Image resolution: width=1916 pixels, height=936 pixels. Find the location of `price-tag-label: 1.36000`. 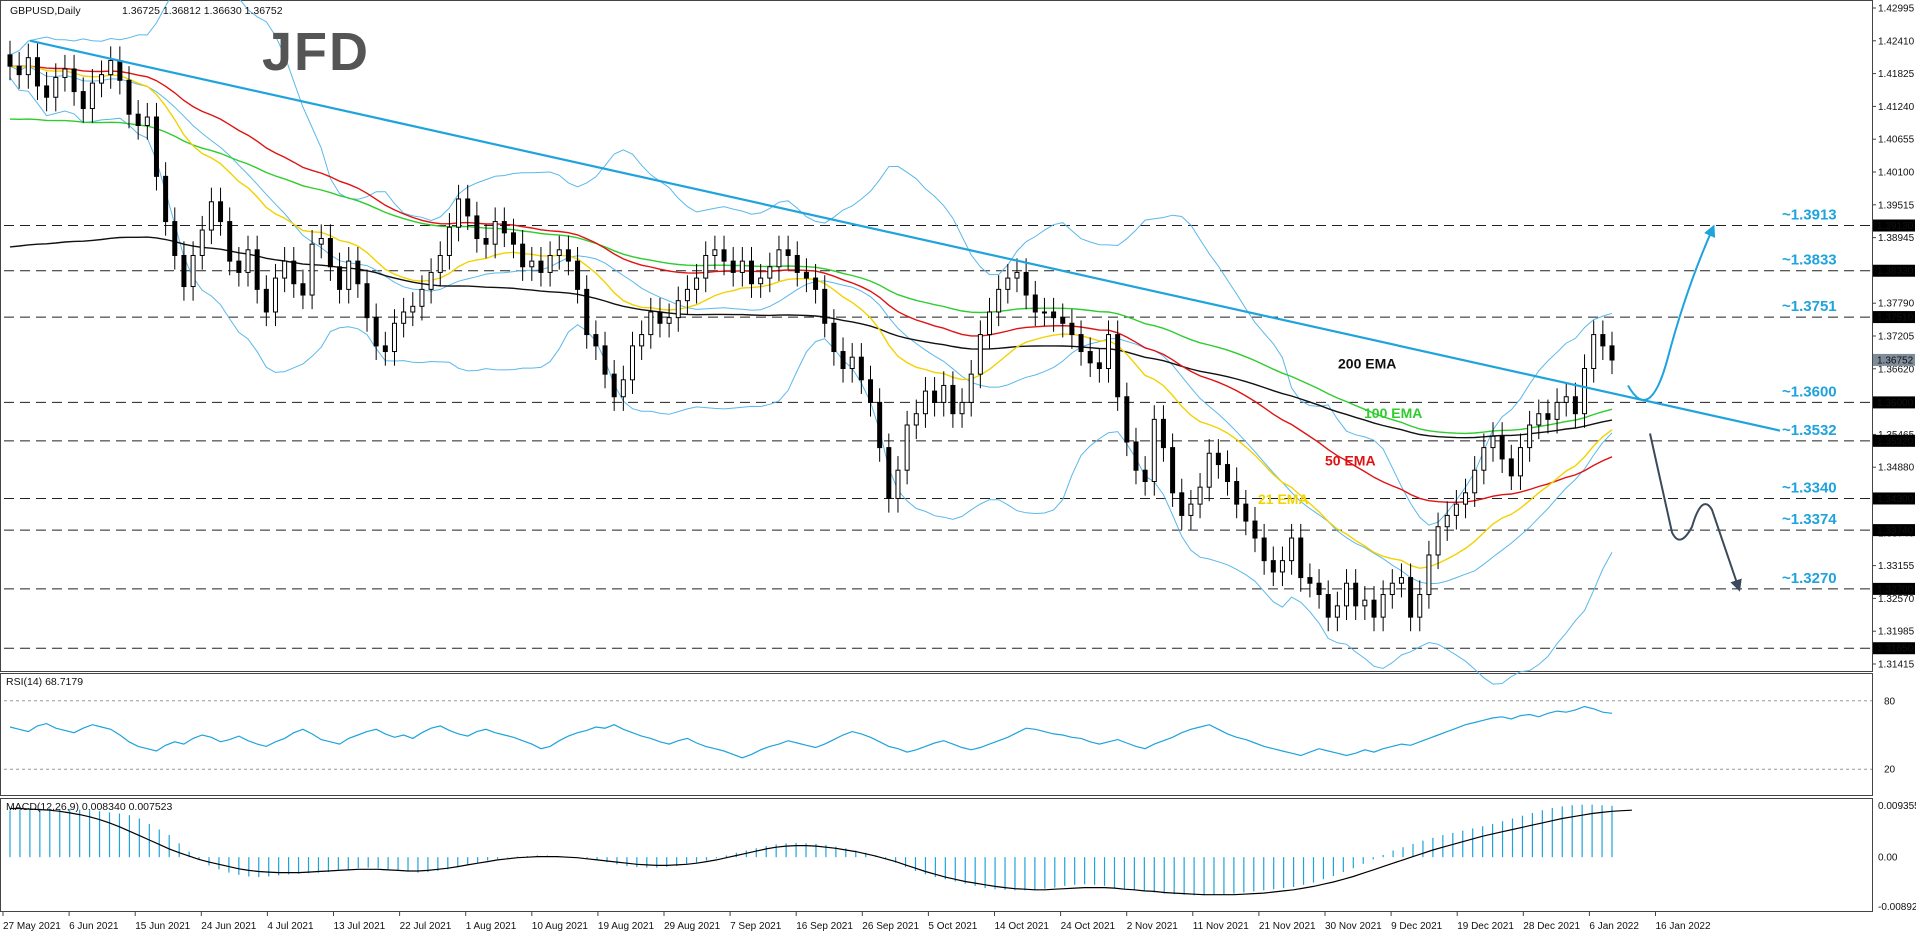

price-tag-label: 1.36000 is located at coordinates (1895, 403).